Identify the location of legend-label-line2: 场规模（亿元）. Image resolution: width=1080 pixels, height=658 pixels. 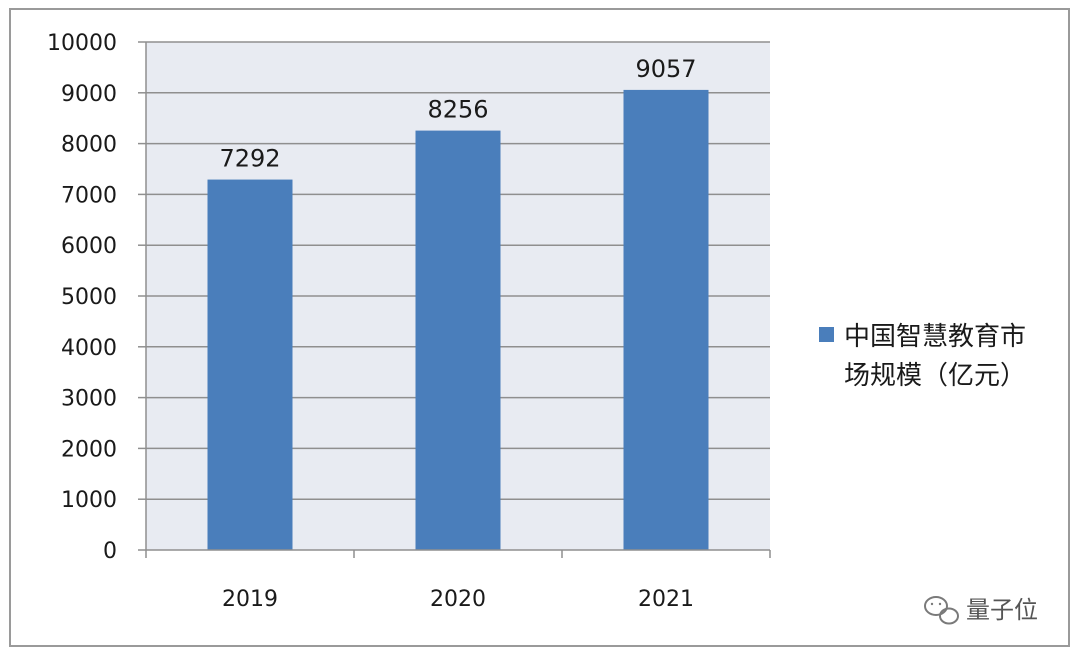
(935, 376).